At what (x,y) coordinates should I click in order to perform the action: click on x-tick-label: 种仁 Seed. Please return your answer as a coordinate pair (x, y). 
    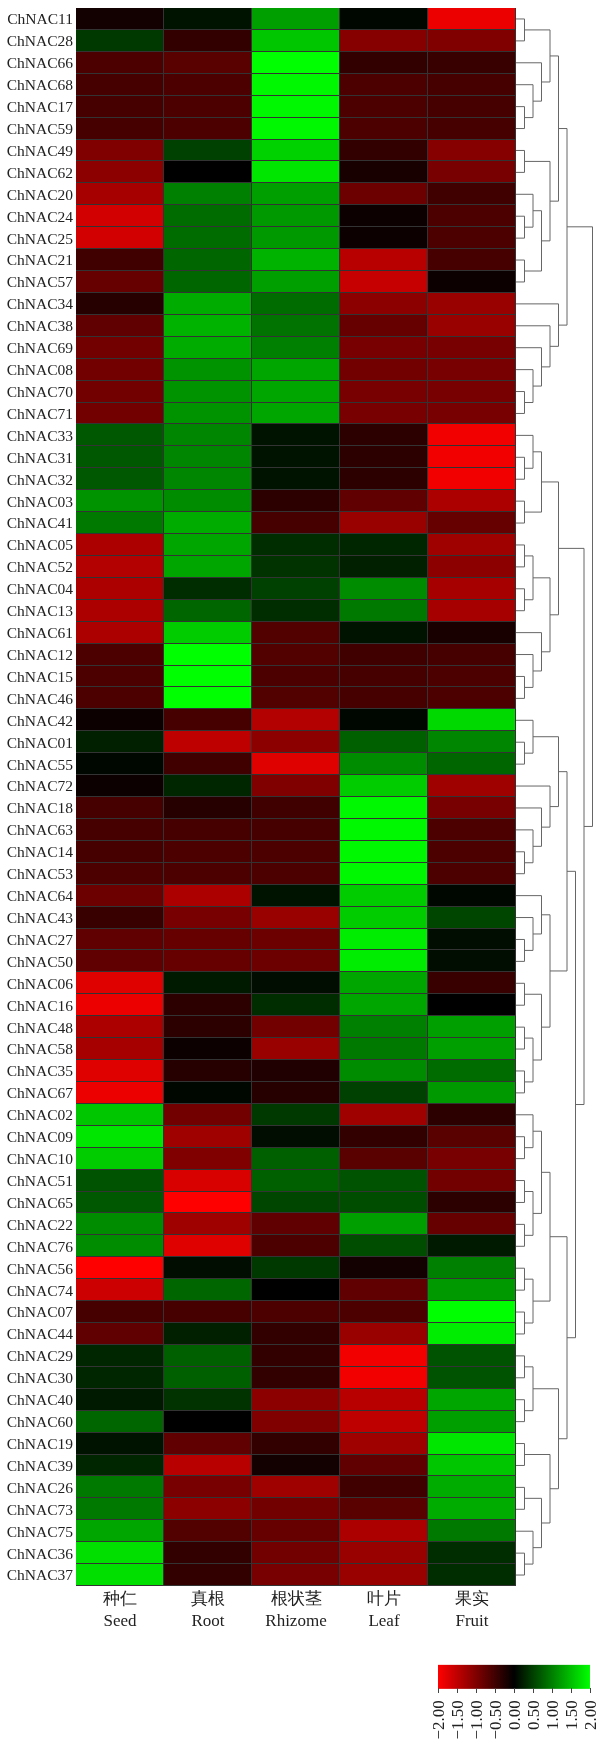
    Looking at the image, I should click on (120, 1610).